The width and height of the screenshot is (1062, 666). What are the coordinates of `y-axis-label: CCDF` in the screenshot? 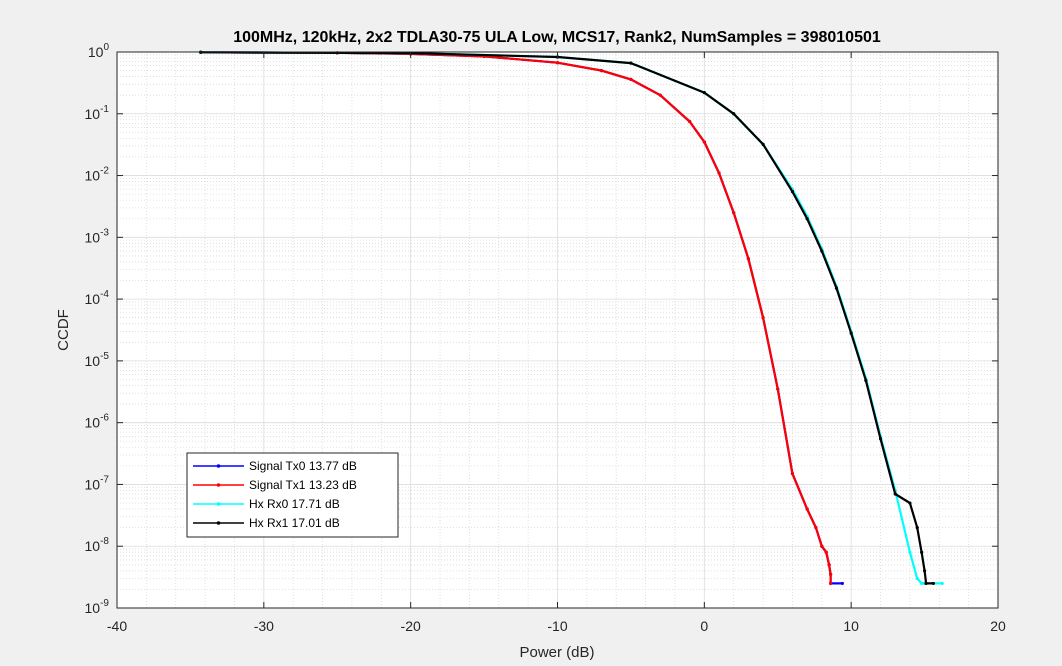 It's located at (63, 330).